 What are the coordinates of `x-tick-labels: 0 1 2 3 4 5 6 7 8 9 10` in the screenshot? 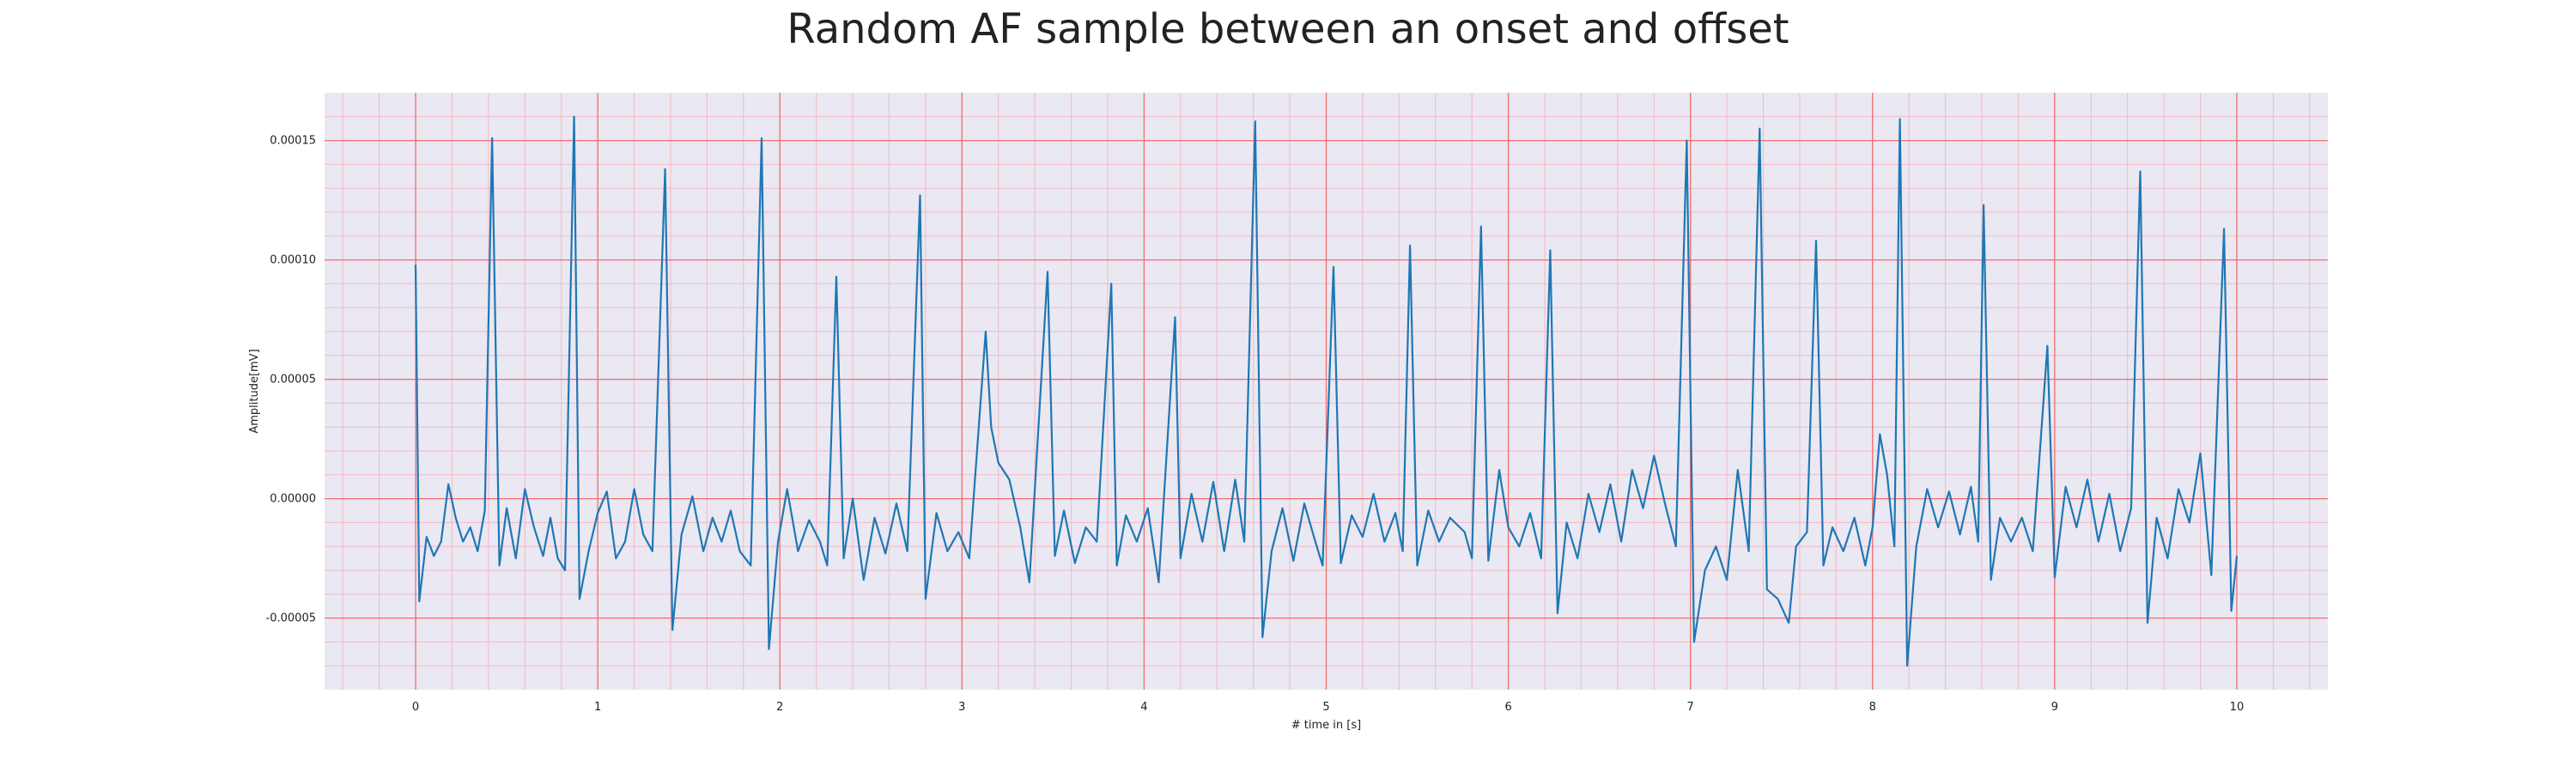 It's located at (1328, 707).